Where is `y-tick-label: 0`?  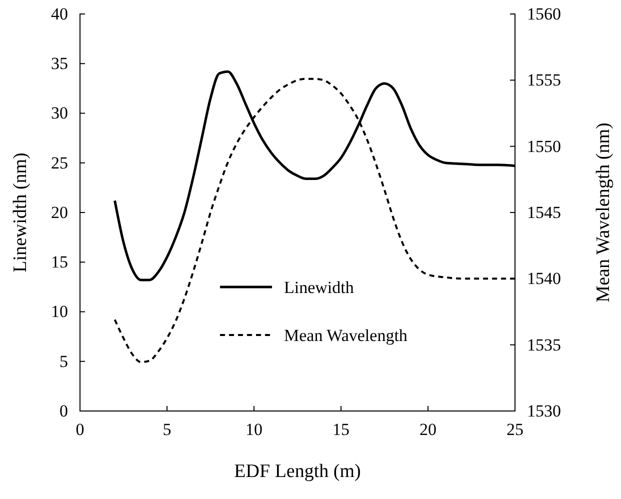 y-tick-label: 0 is located at coordinates (64, 410).